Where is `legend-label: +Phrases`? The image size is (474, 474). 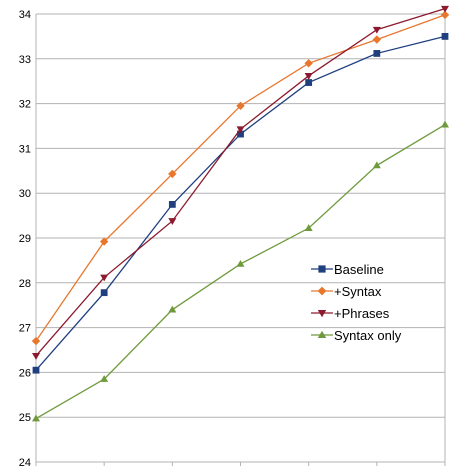
legend-label: +Phrases is located at coordinates (362, 313).